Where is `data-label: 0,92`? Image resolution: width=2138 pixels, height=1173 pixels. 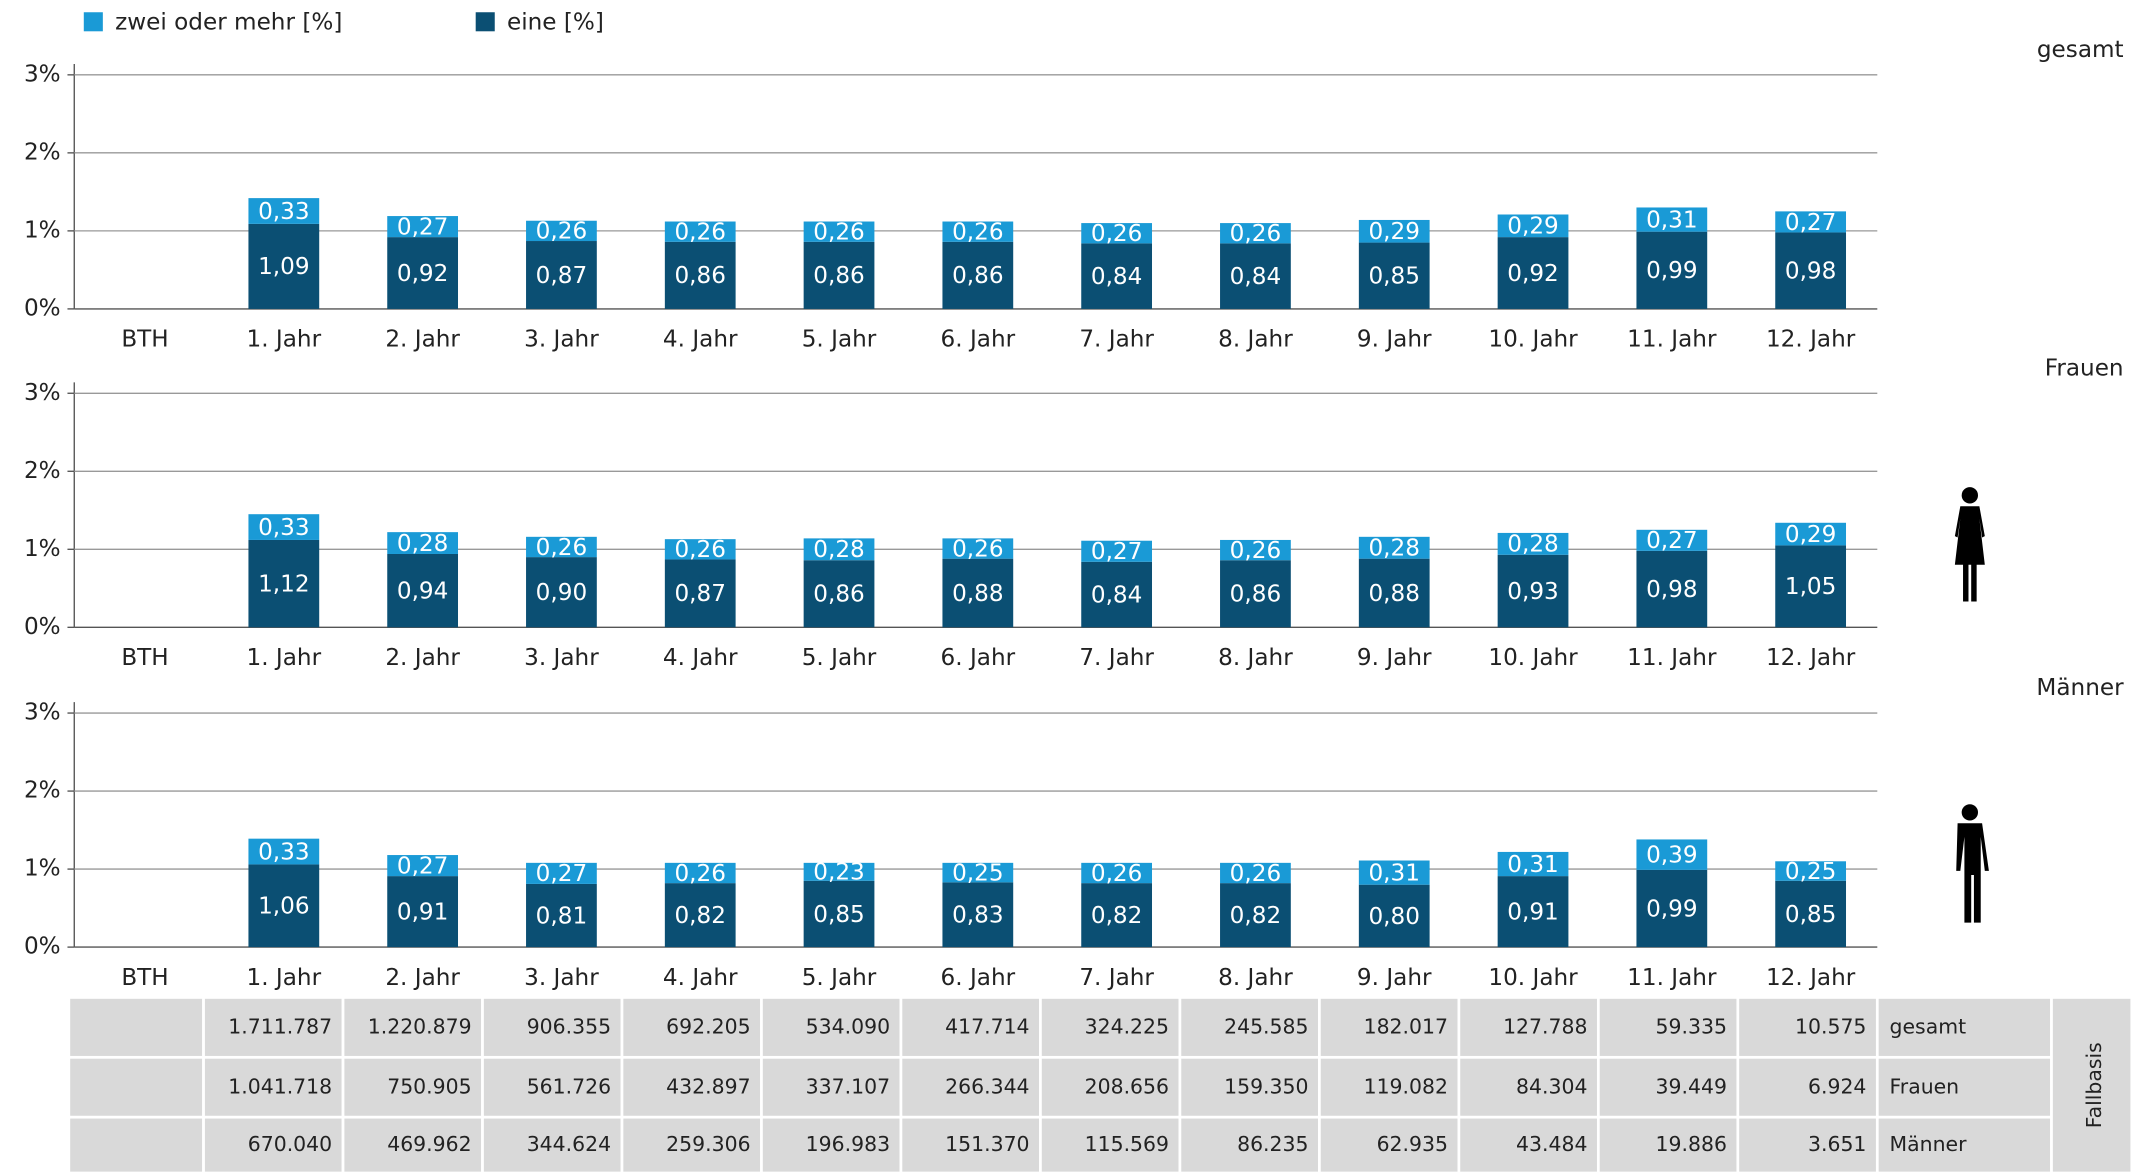
data-label: 0,92 is located at coordinates (1533, 274).